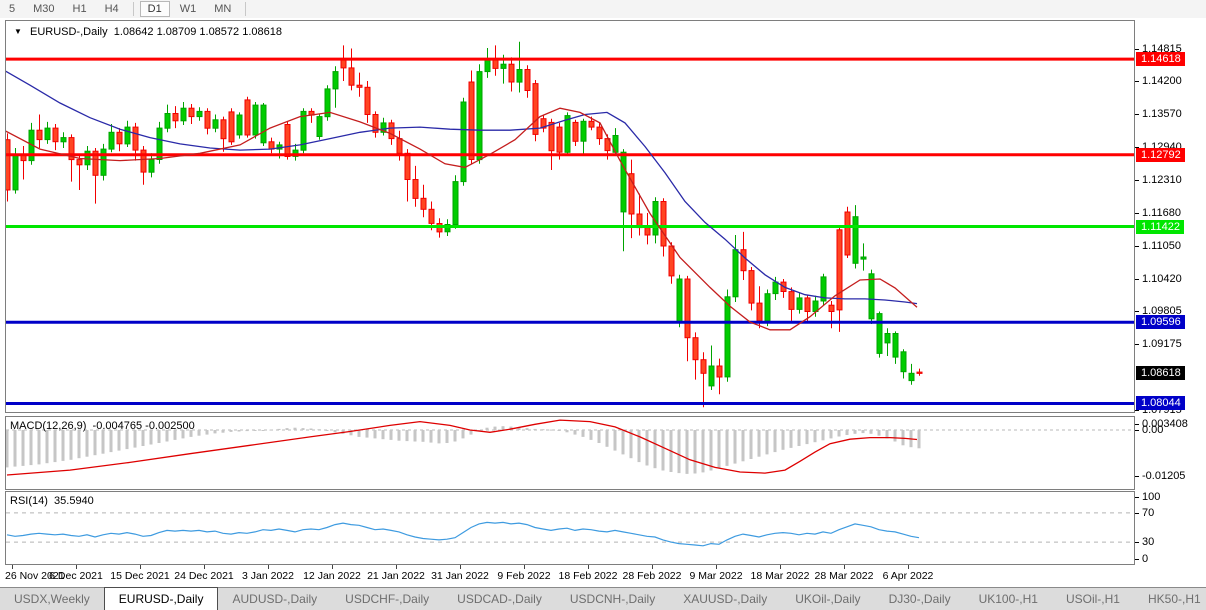 This screenshot has width=1206, height=610. What do you see at coordinates (1160, 322) in the screenshot?
I see `level-price-badge: 1.09596` at bounding box center [1160, 322].